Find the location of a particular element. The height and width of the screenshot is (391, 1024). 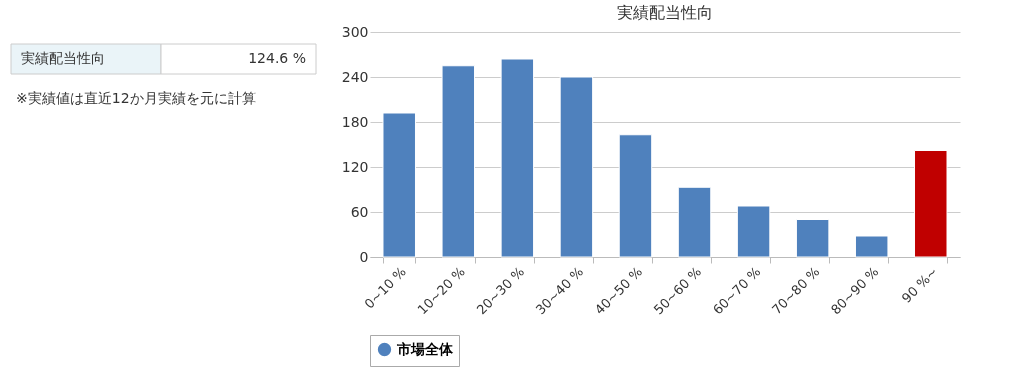

x-tick-label: 90 %~ is located at coordinates (919, 285).